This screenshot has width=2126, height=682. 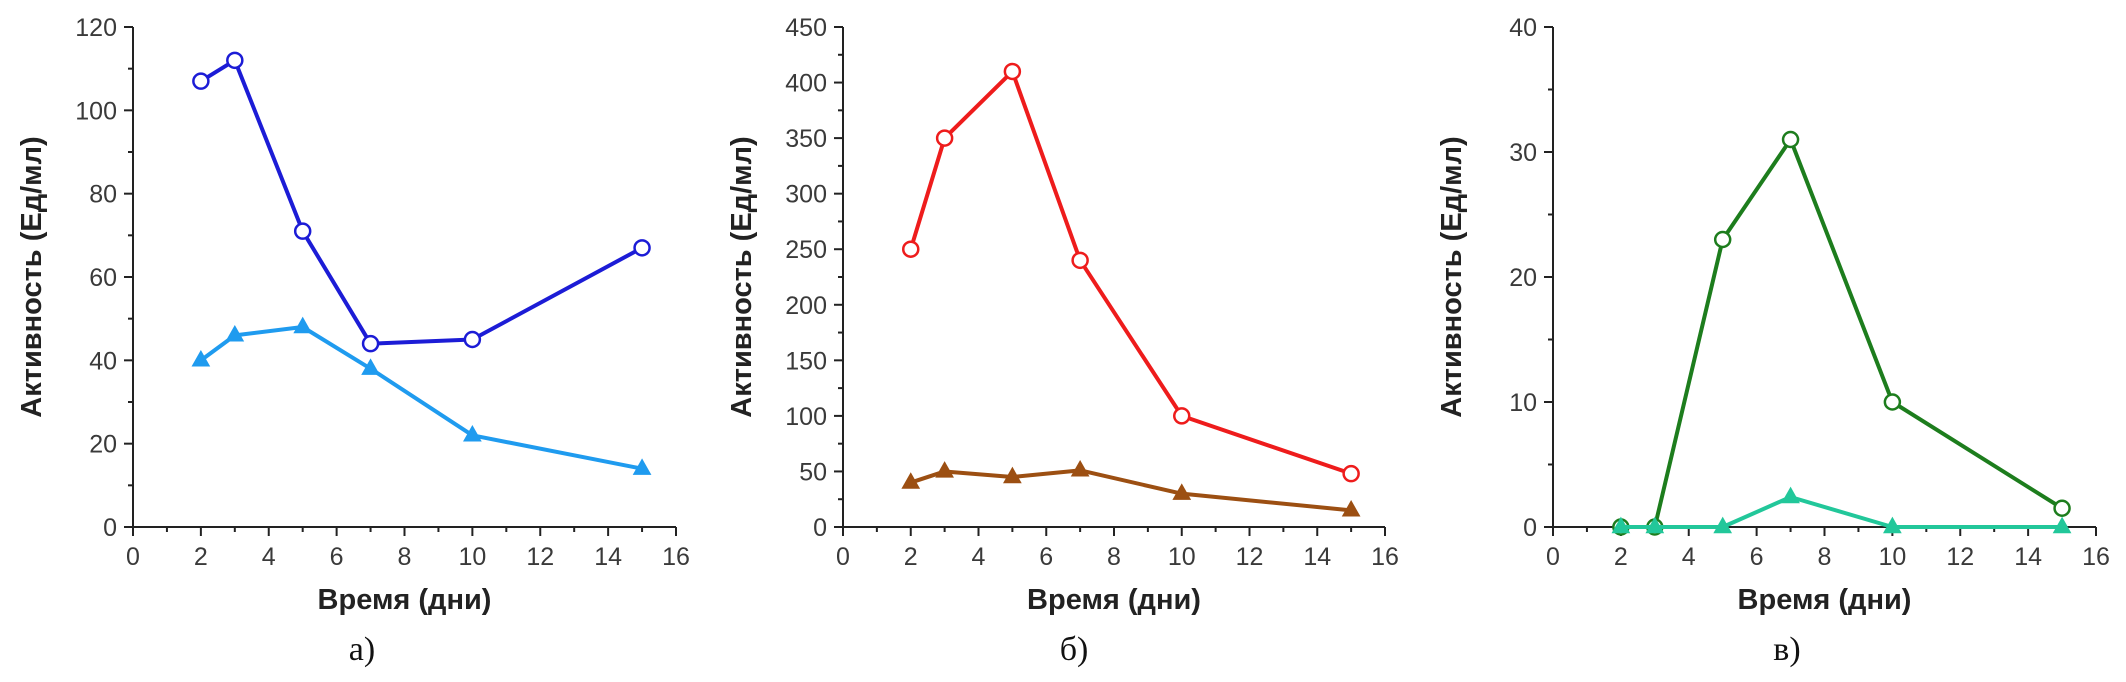 I want to click on y-tick-label: 30, so click(x=1523, y=153).